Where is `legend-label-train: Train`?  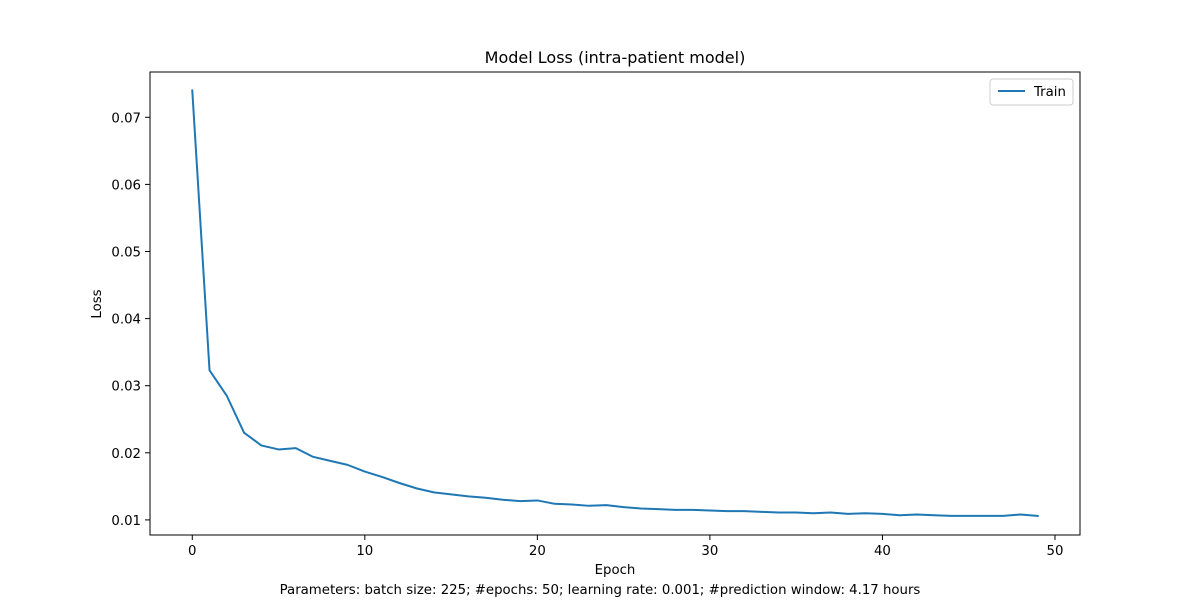
legend-label-train: Train is located at coordinates (1049, 92).